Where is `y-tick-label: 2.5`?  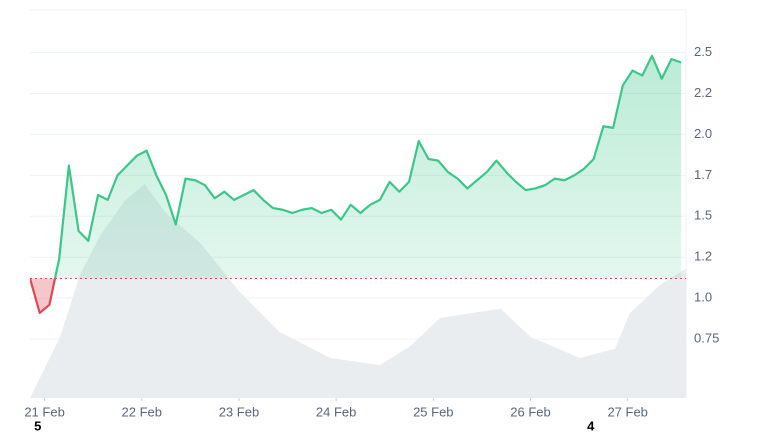 y-tick-label: 2.5 is located at coordinates (703, 51).